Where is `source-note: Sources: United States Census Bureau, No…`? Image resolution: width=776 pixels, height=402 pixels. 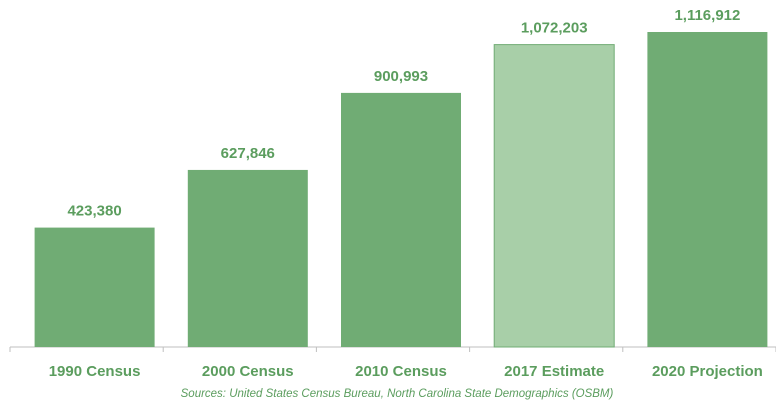
source-note: Sources: United States Census Bureau, No… is located at coordinates (397, 394).